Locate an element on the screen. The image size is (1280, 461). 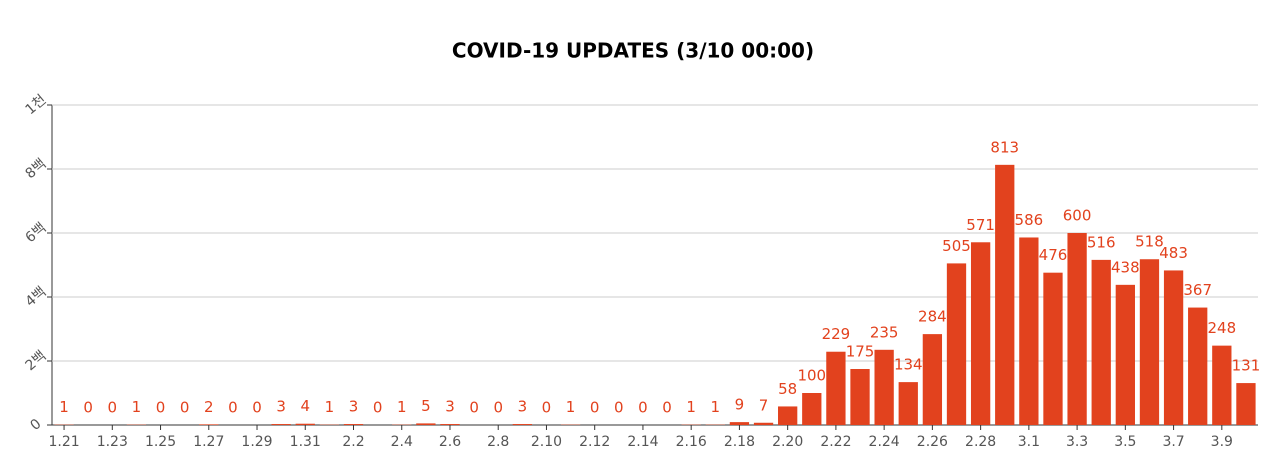
value-label: 235 is located at coordinates (884, 332).